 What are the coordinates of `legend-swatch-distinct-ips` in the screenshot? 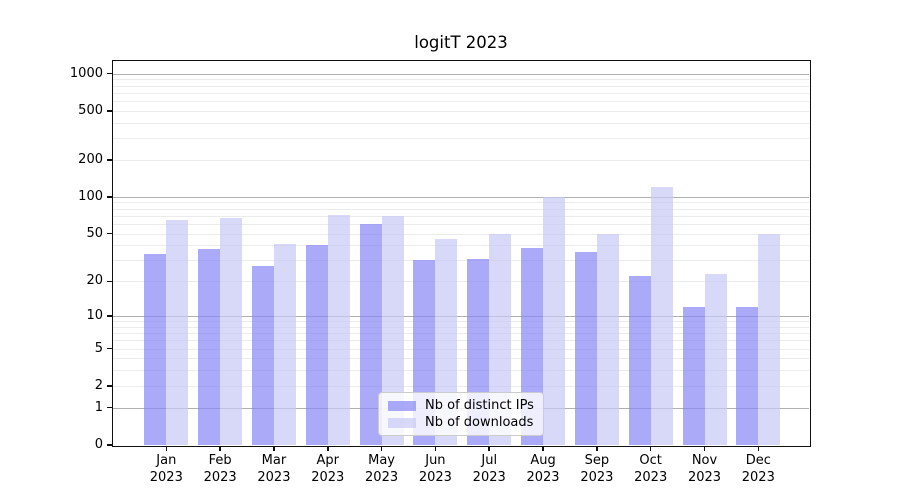 It's located at (402, 406).